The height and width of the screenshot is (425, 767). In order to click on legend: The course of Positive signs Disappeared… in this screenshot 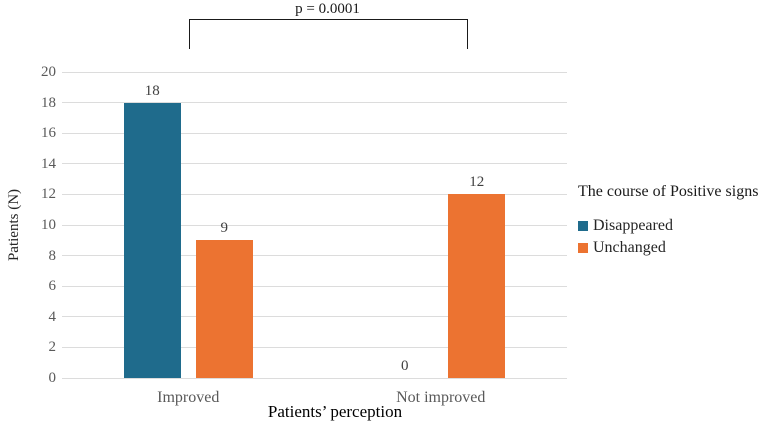, I will do `click(671, 221)`.